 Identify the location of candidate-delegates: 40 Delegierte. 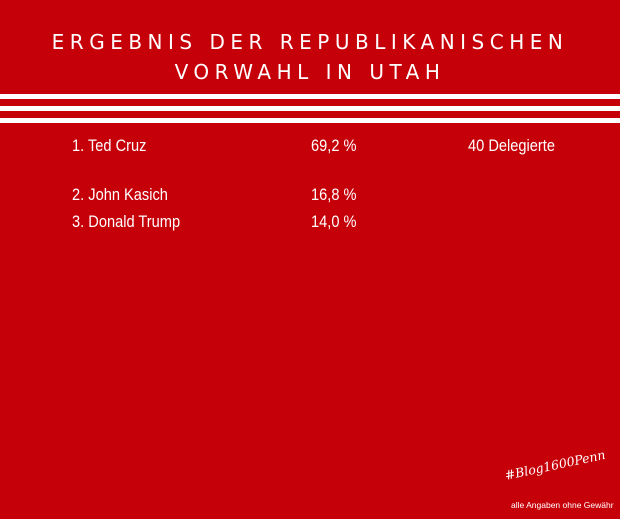
(511, 145).